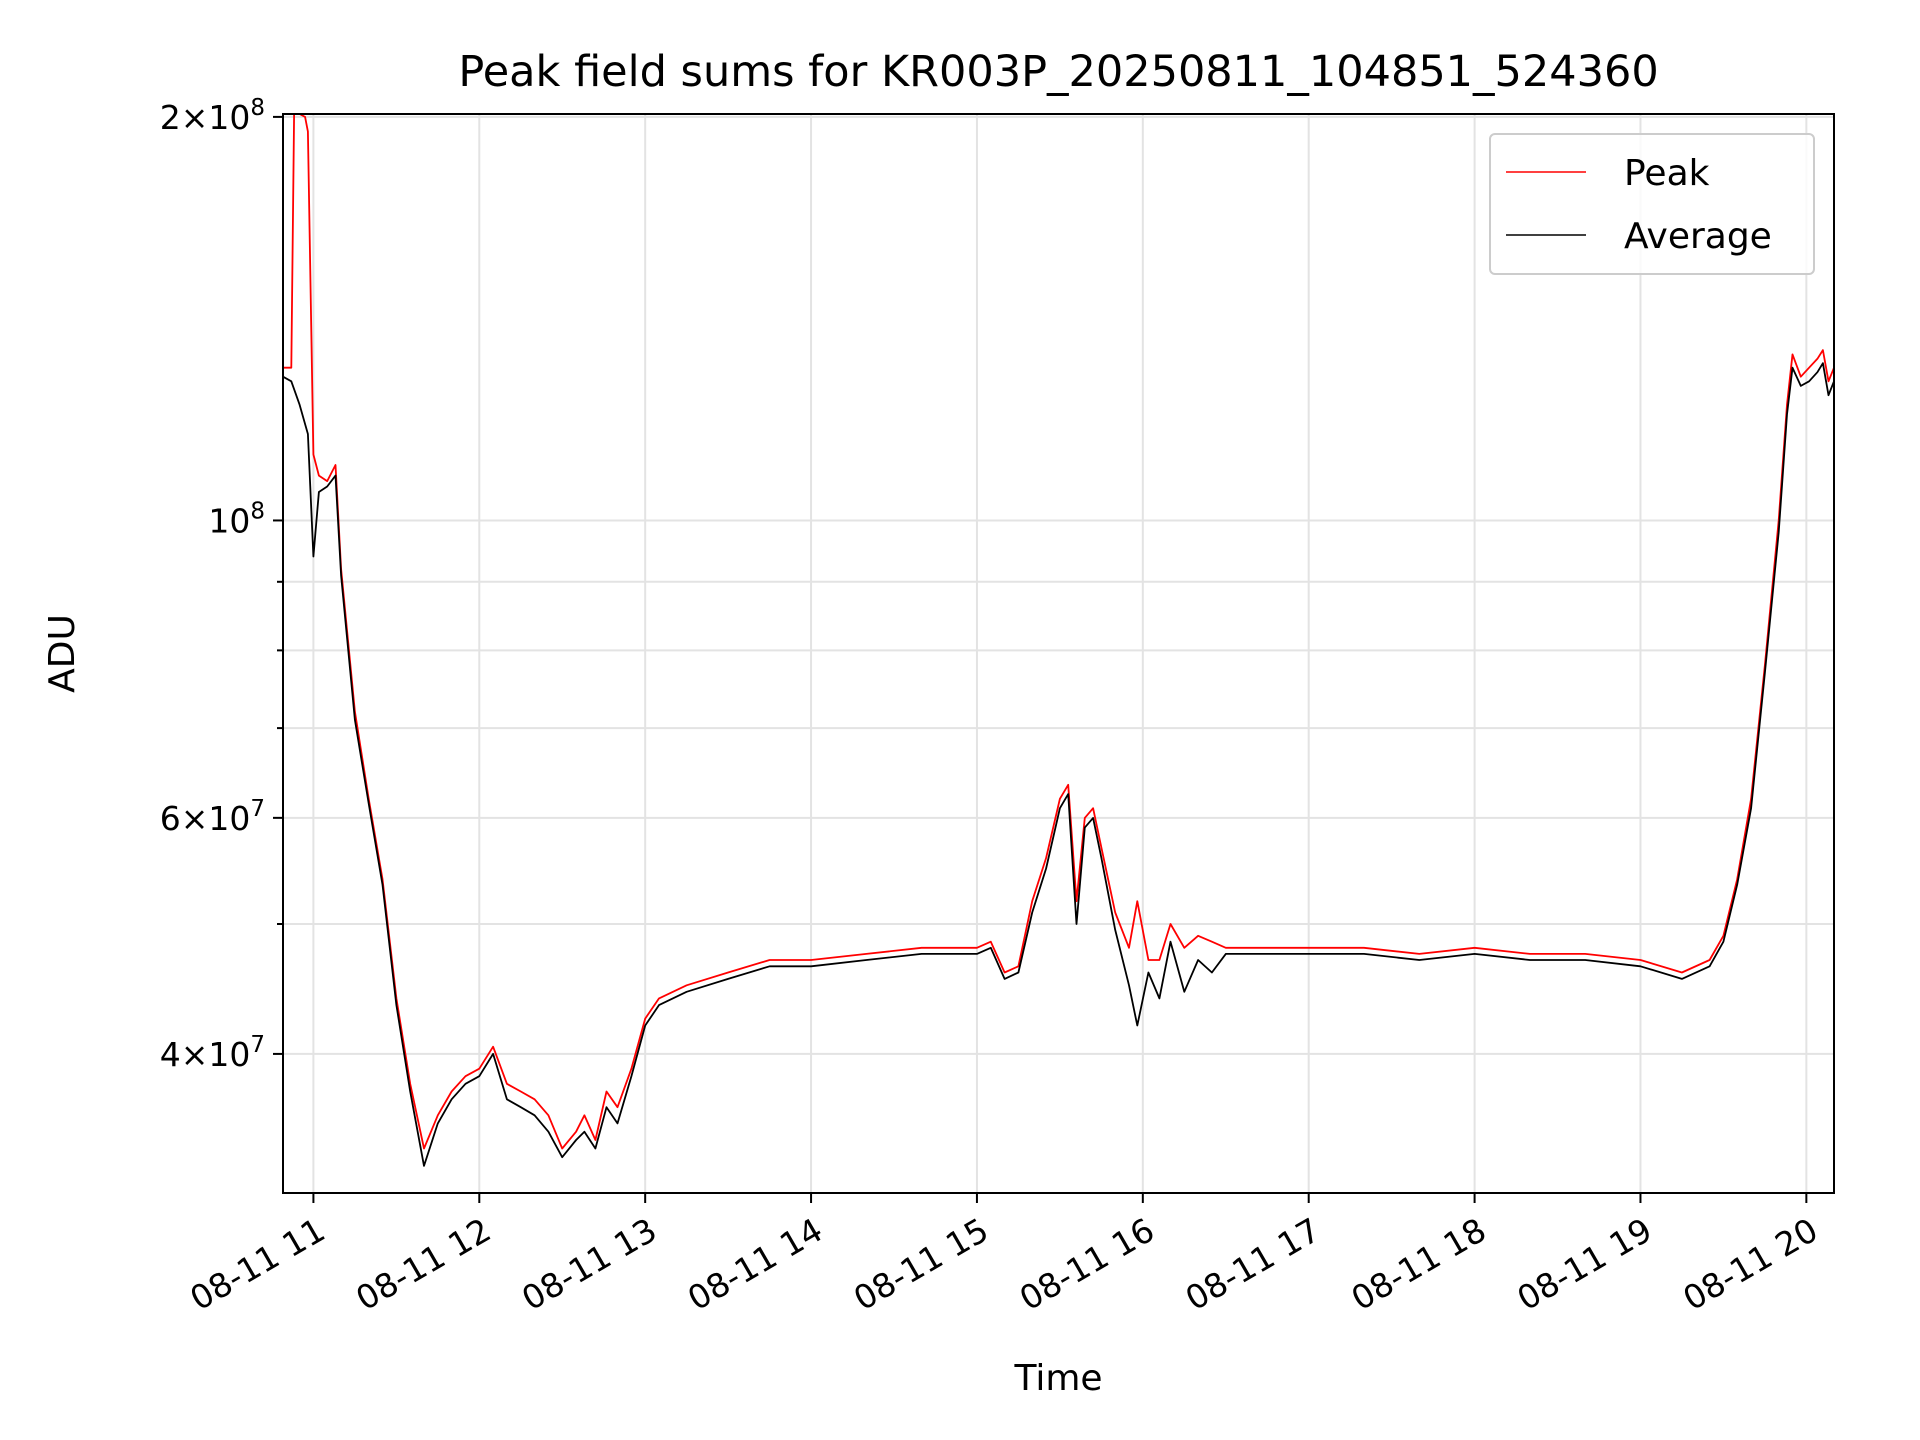 The width and height of the screenshot is (1920, 1440). Describe the element at coordinates (1419, 1264) in the screenshot. I see `x-tick-label: 08-11 18` at that location.